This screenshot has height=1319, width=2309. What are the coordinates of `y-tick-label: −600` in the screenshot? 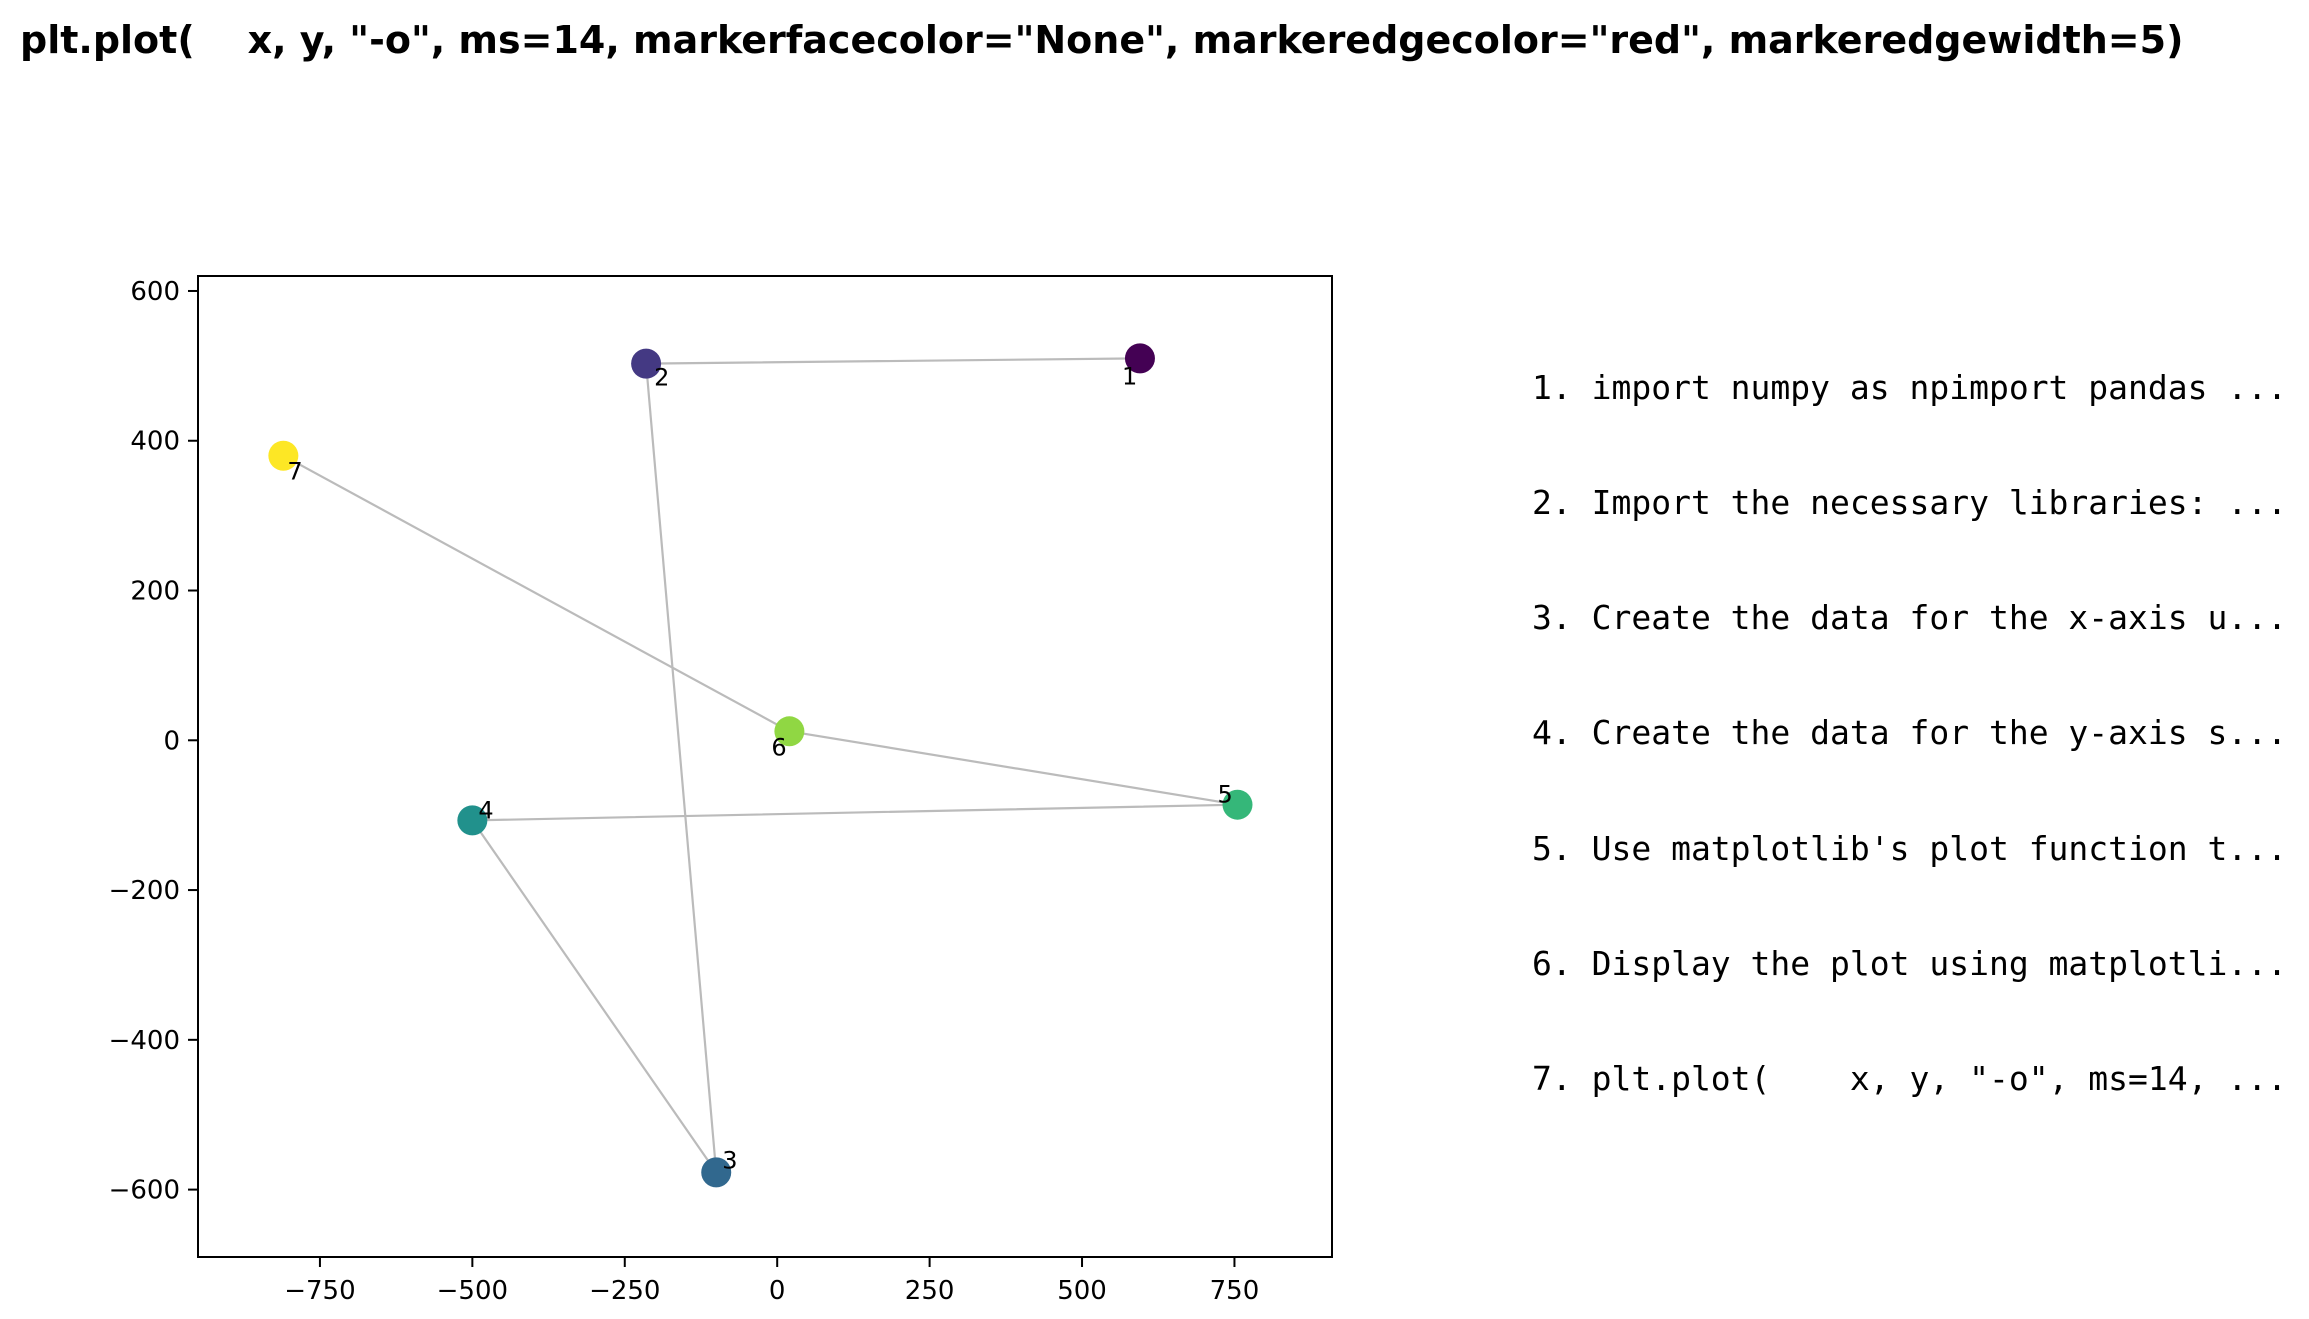 It's located at (144, 1191).